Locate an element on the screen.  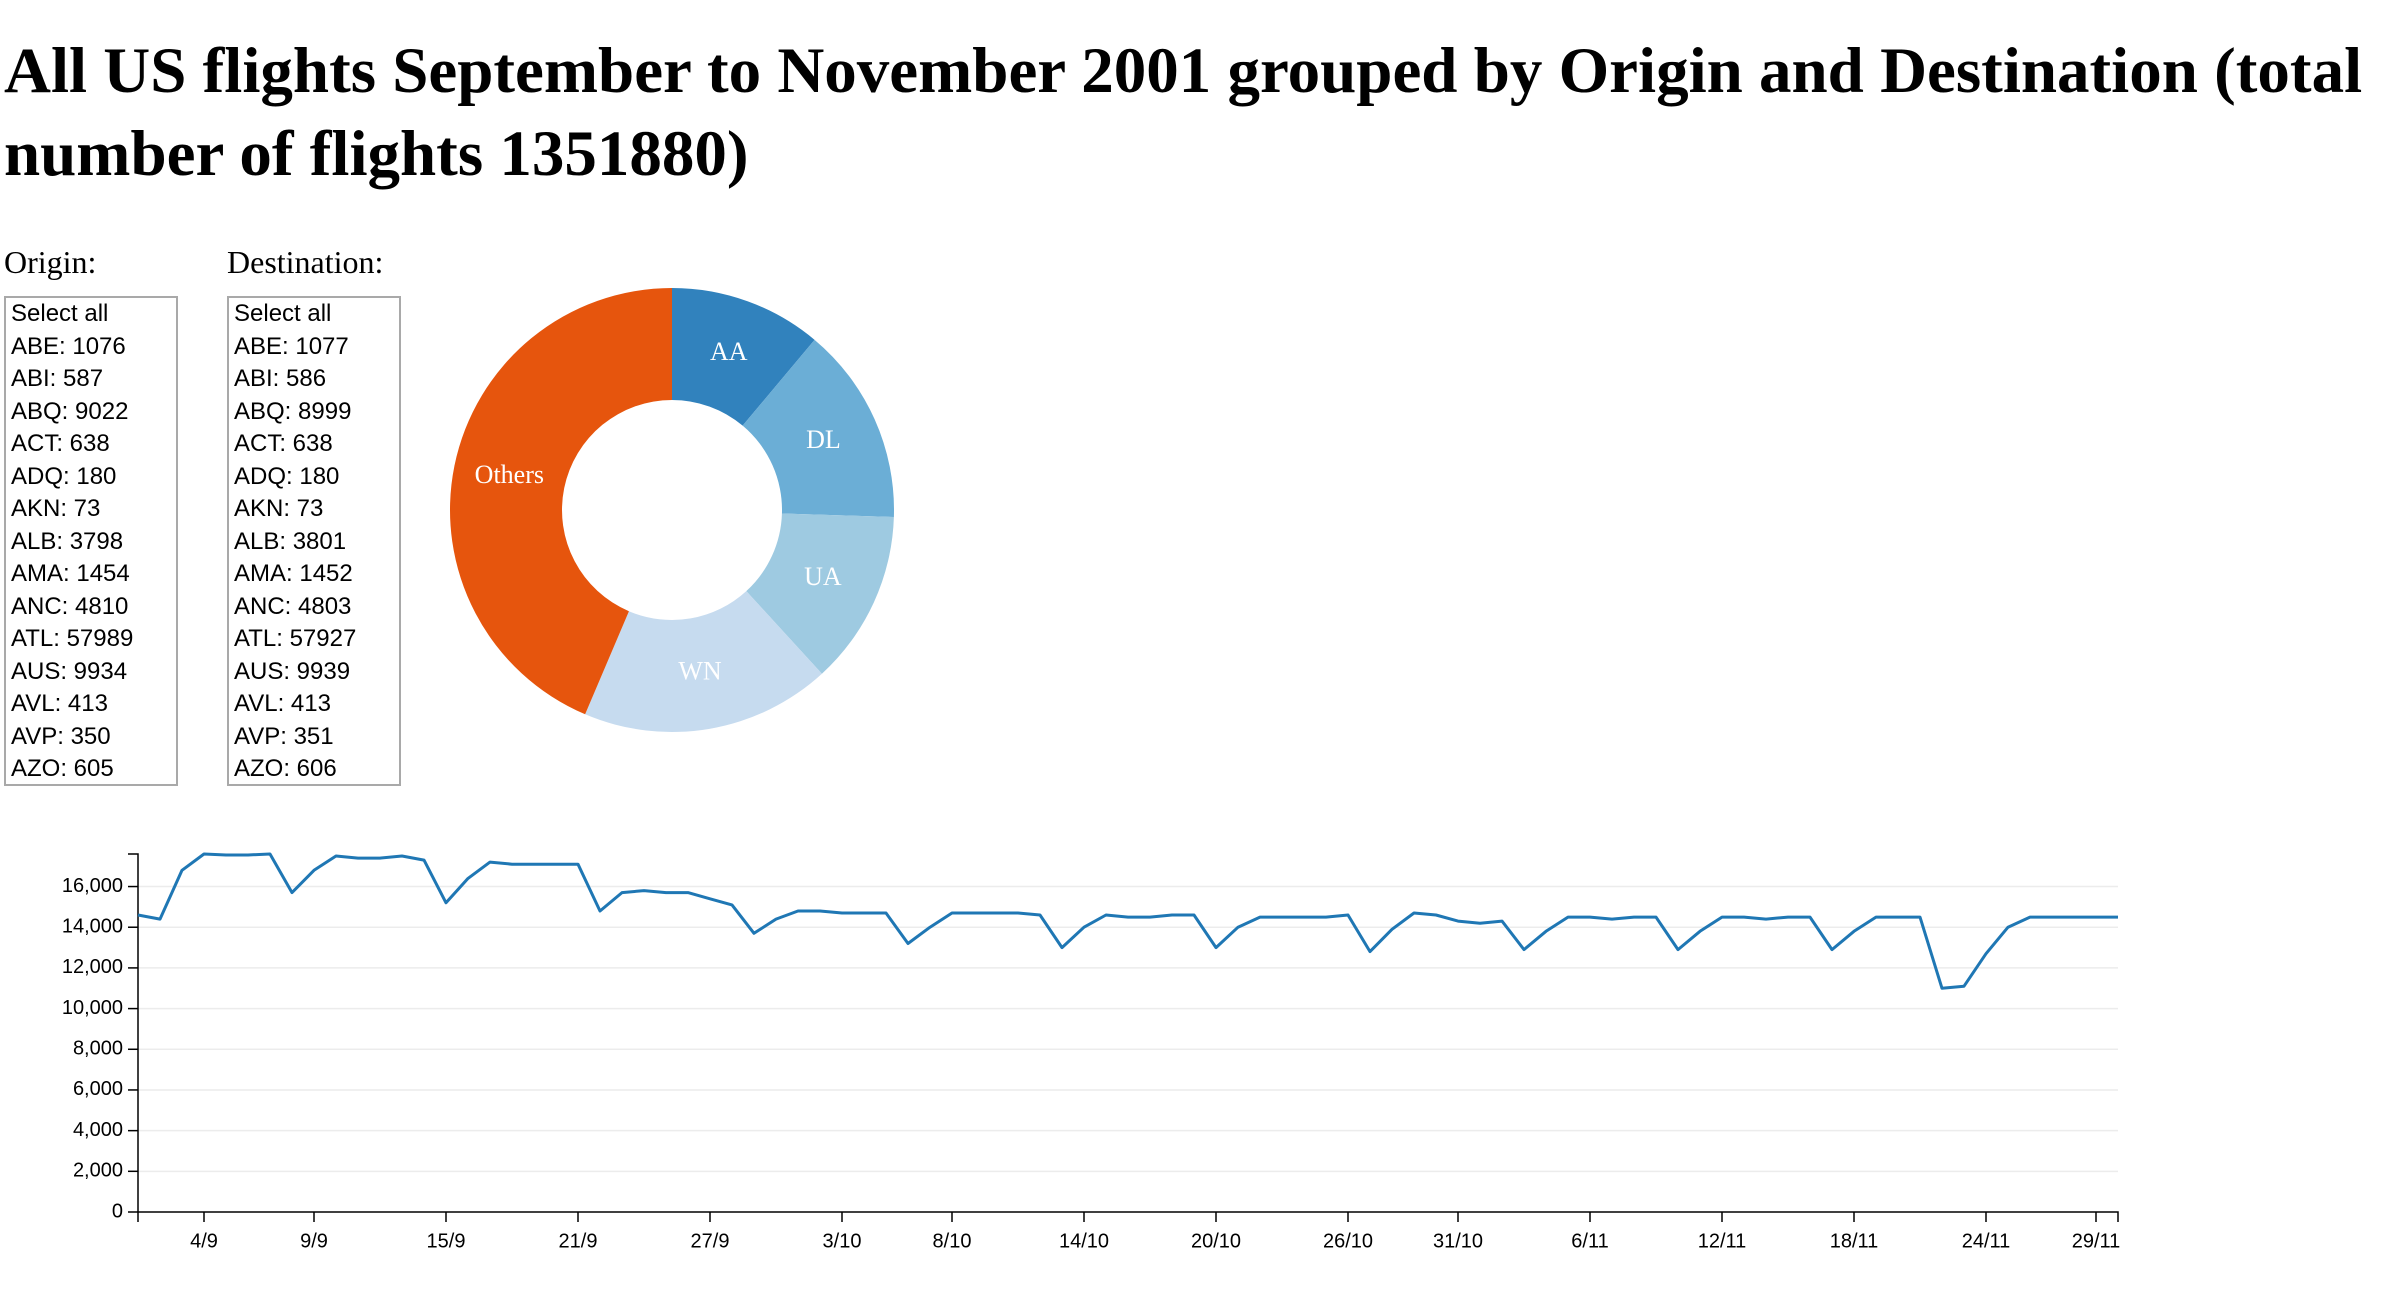
destination-option: ATL: 57927 is located at coordinates (295, 638).